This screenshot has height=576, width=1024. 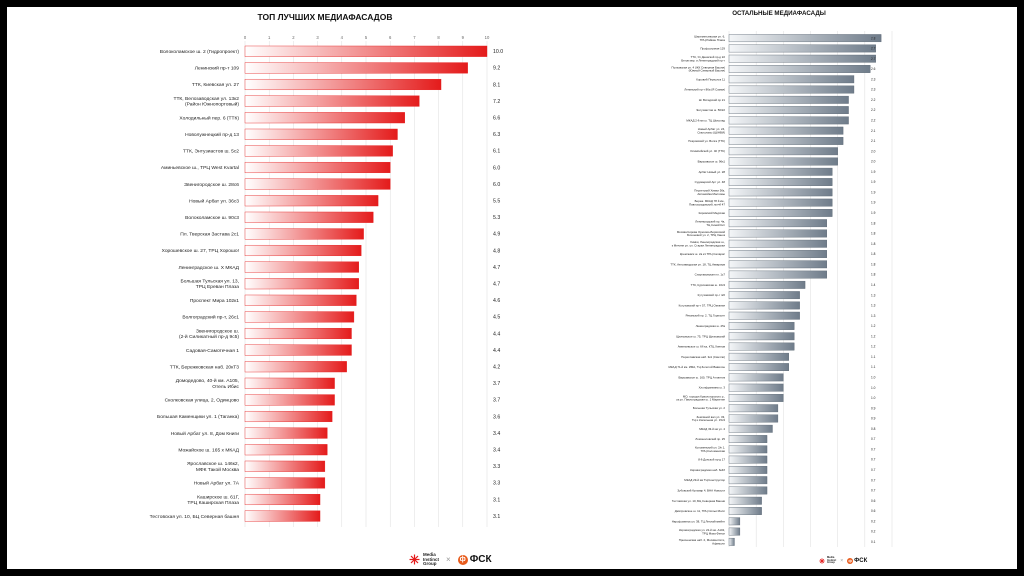 What do you see at coordinates (873, 38) in the screenshot?
I see `value-label: 2.8` at bounding box center [873, 38].